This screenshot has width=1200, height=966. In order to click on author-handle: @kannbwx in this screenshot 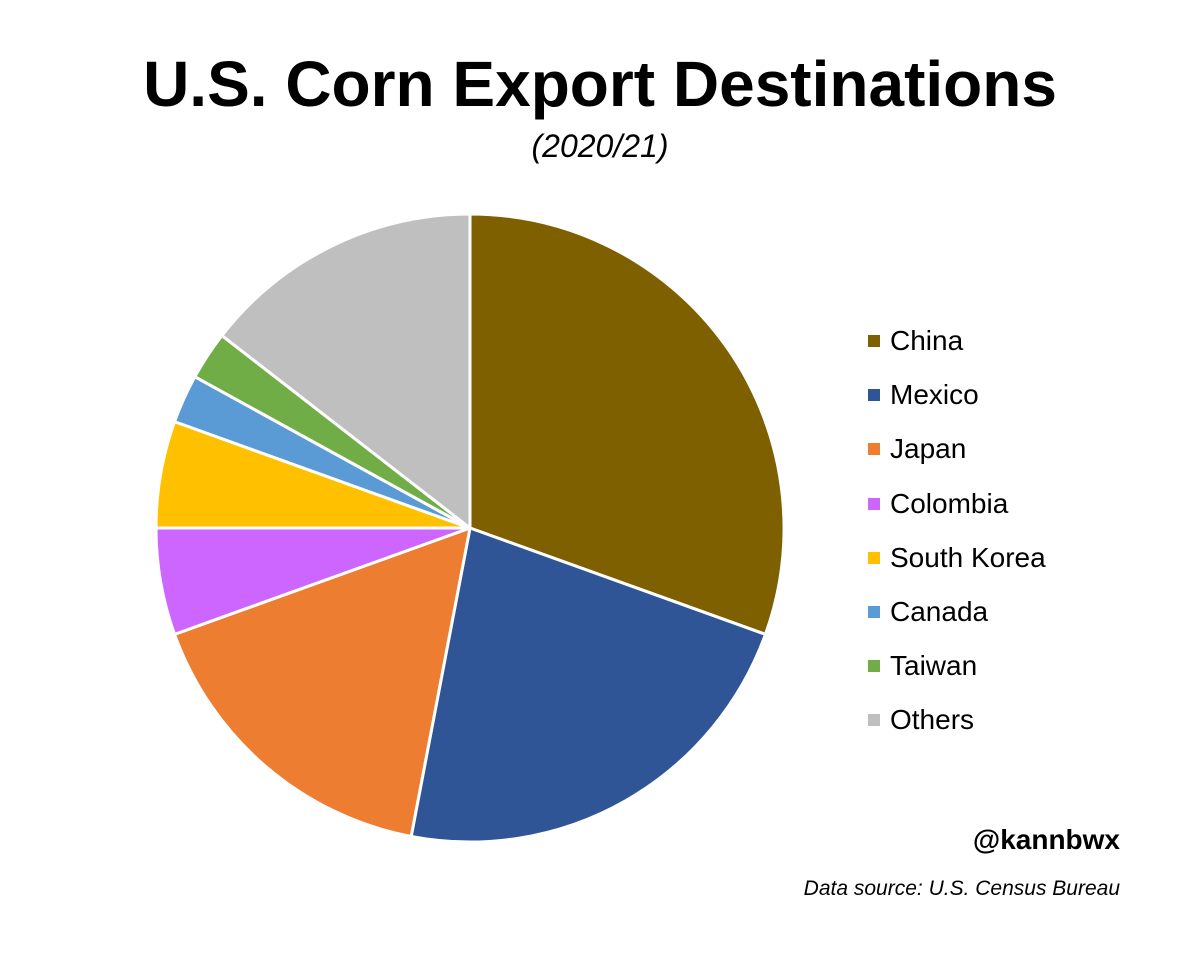, I will do `click(1046, 839)`.